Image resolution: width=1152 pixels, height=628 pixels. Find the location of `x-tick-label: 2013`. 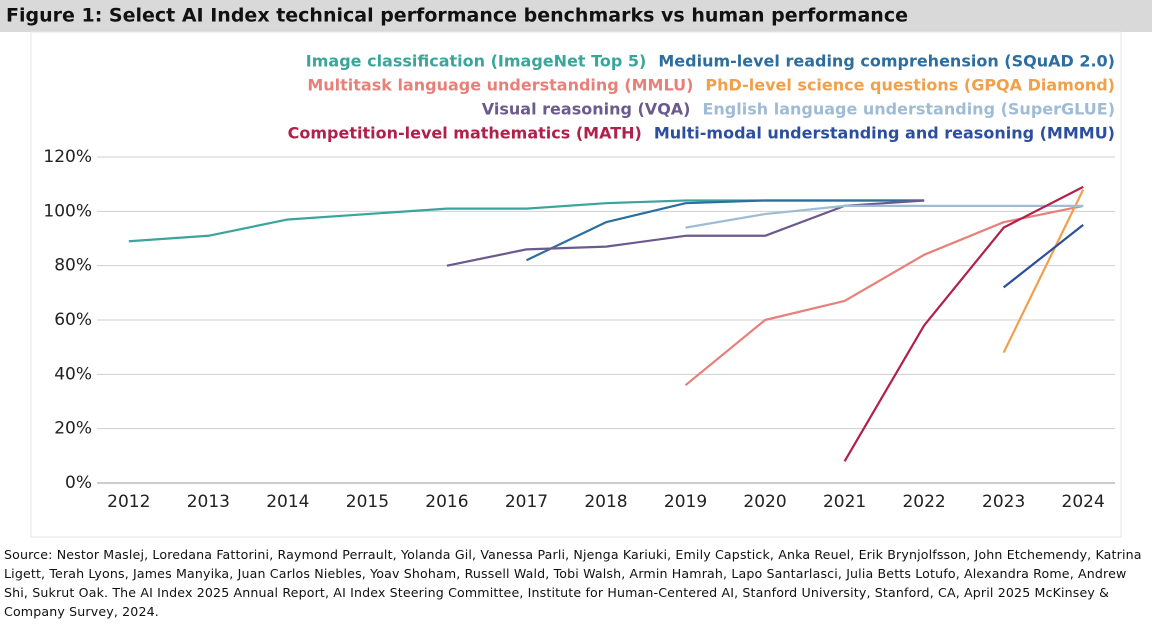

x-tick-label: 2013 is located at coordinates (208, 502).